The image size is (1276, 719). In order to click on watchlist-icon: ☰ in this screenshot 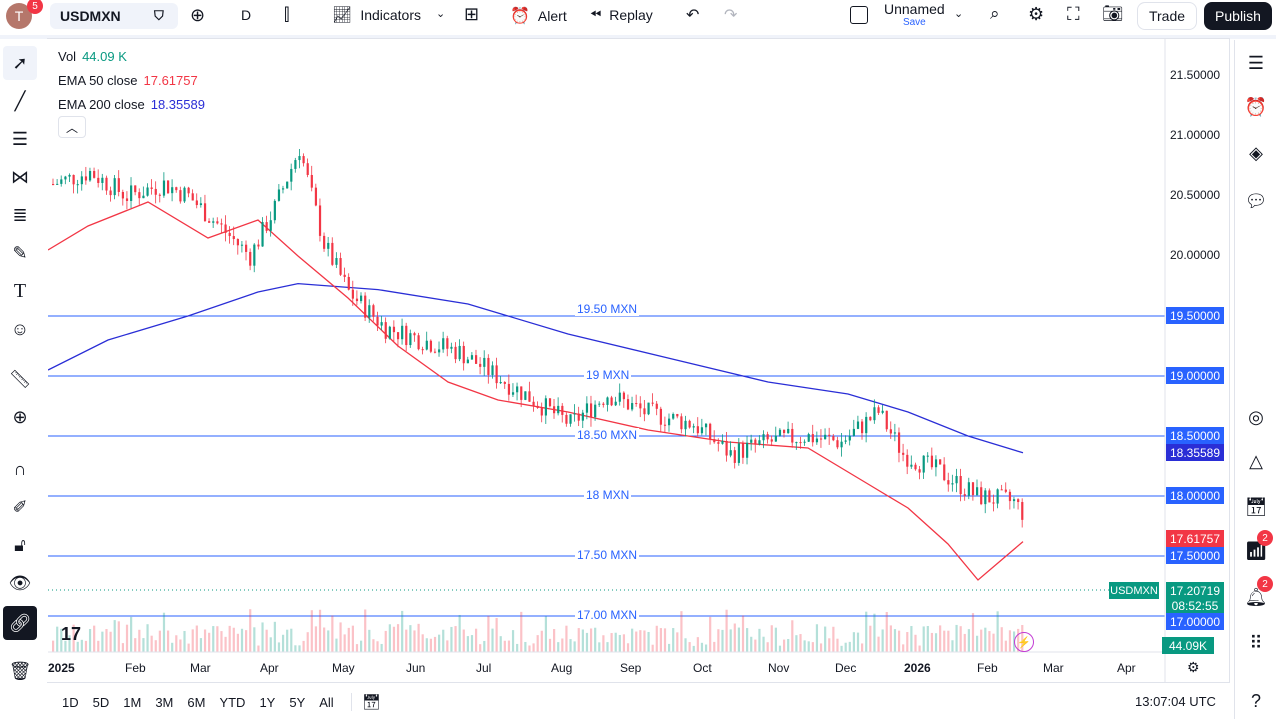, I will do `click(1256, 62)`.